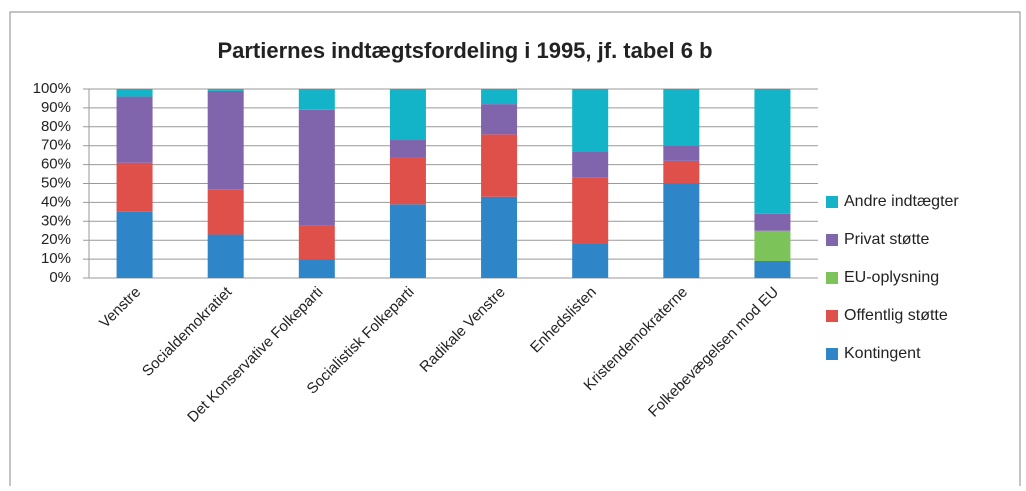 The height and width of the screenshot is (491, 1026). Describe the element at coordinates (891, 277) in the screenshot. I see `legend-label: EU-oplysning` at that location.